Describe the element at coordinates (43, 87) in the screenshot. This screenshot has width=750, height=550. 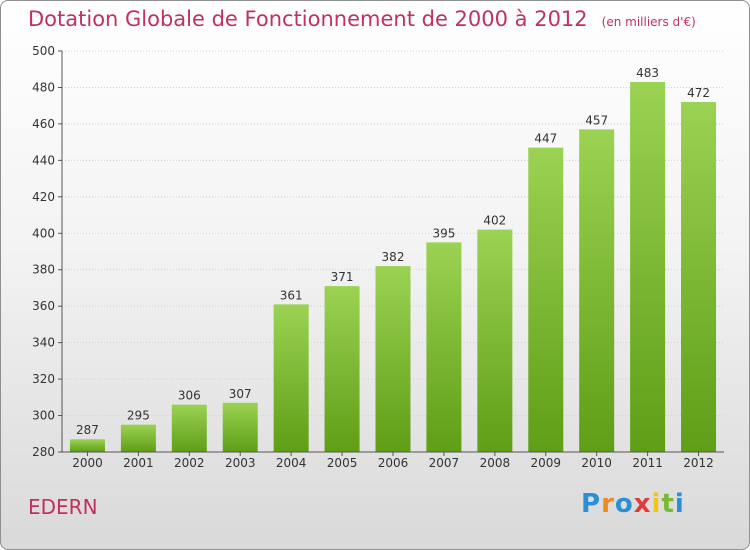
I see `y-tick-label: 480` at that location.